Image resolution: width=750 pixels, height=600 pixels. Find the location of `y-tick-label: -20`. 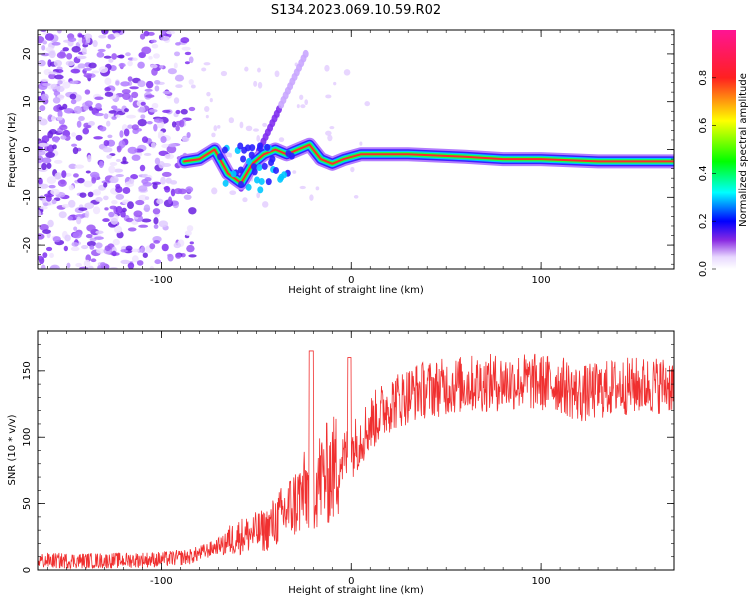

y-tick-label: -20 is located at coordinates (27, 245).